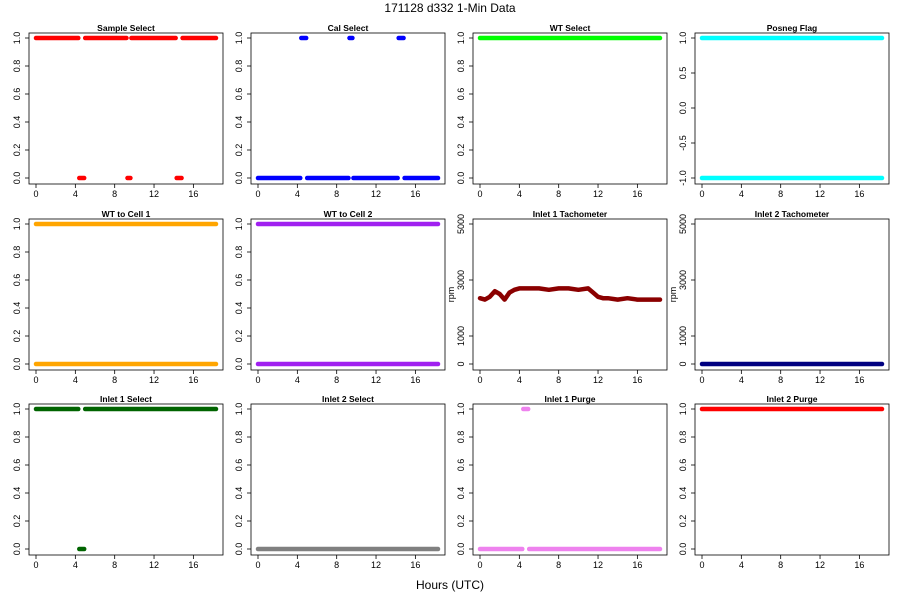  What do you see at coordinates (784, 482) in the screenshot?
I see `panel-12: Inlet 2 Purge 0 4 8 12 16 0.0 0.2 0.4 0.6 0.8 1.0` at bounding box center [784, 482].